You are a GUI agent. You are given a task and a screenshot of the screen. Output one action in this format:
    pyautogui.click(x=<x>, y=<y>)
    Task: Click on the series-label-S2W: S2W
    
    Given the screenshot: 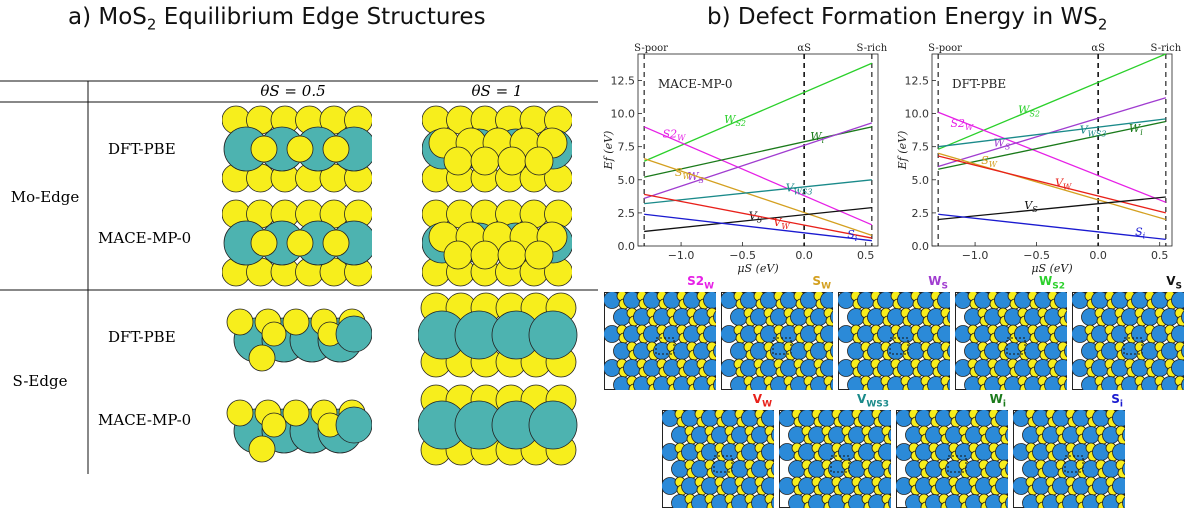 What is the action you would take?
    pyautogui.click(x=675, y=134)
    